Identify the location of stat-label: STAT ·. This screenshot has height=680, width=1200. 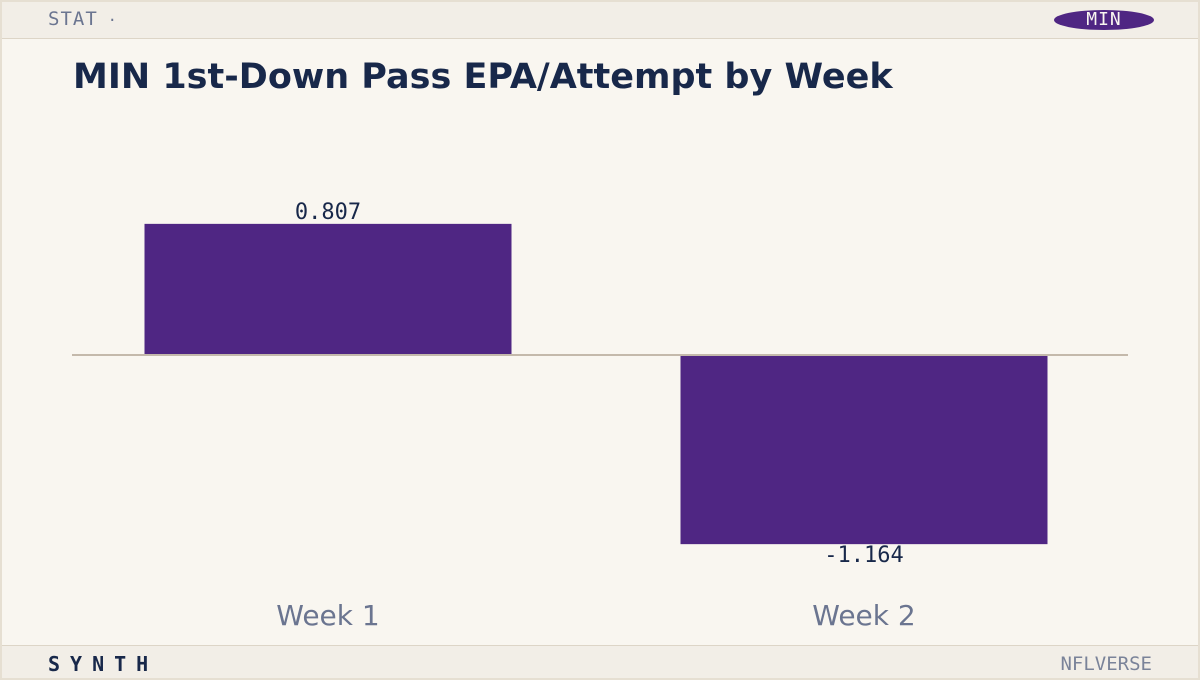
(83, 19).